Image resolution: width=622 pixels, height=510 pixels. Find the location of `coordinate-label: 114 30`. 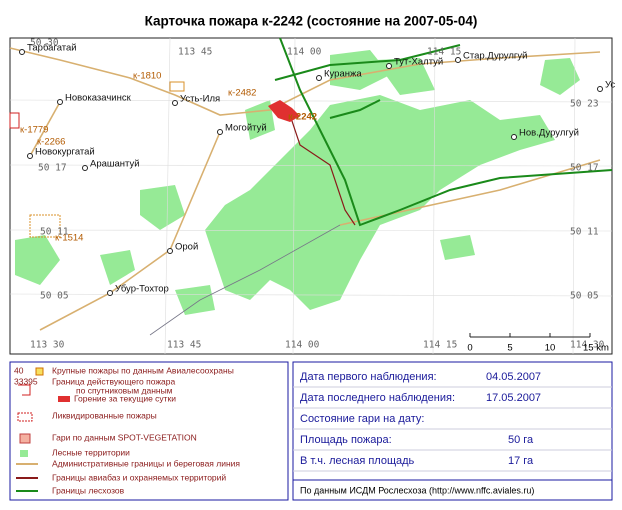

coordinate-label: 114 30 is located at coordinates (587, 345).